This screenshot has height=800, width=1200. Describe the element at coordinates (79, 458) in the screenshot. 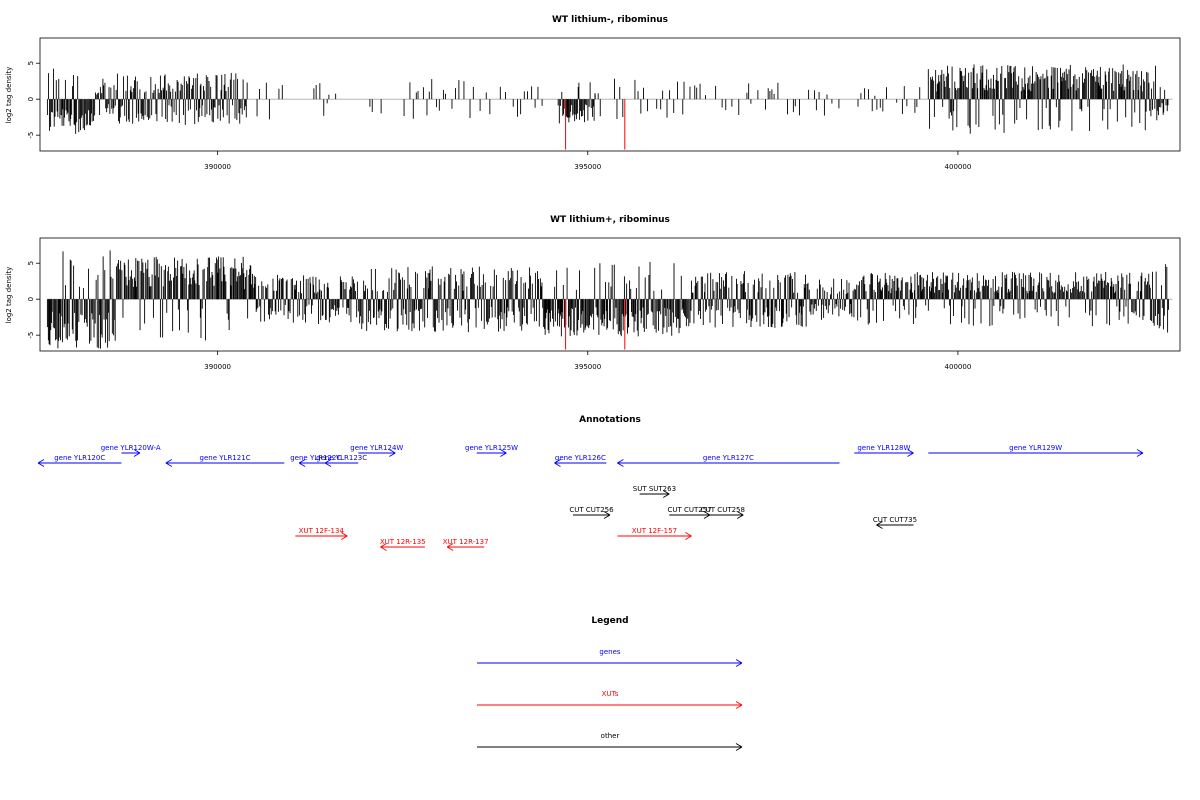

I see `feature-label: gene YLR120C` at that location.